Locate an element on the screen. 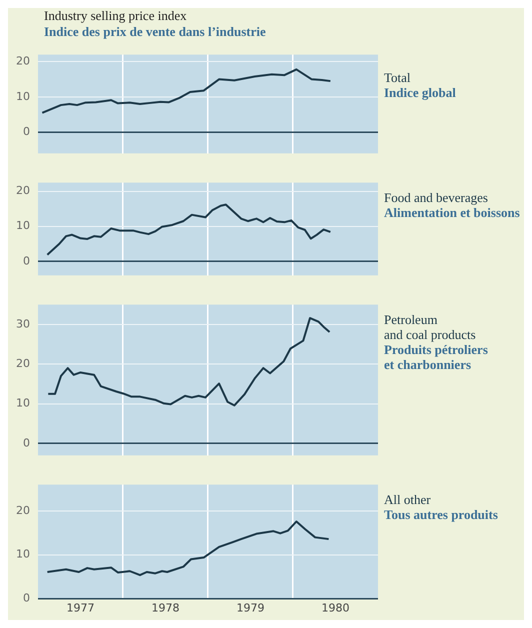 The height and width of the screenshot is (628, 532). text: Produits pétroliers et charbonniers is located at coordinates (436, 357).